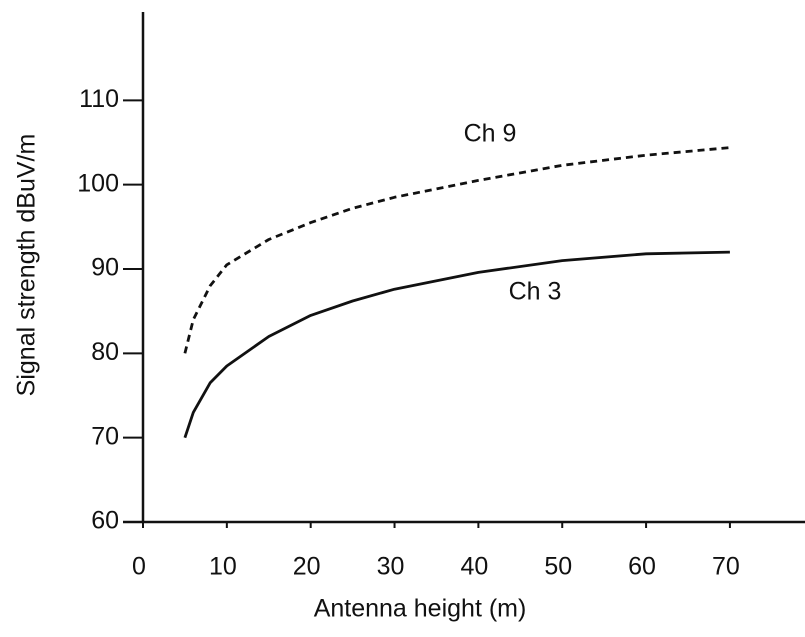 This screenshot has height=637, width=805. I want to click on series-label: Ch 9, so click(490, 134).